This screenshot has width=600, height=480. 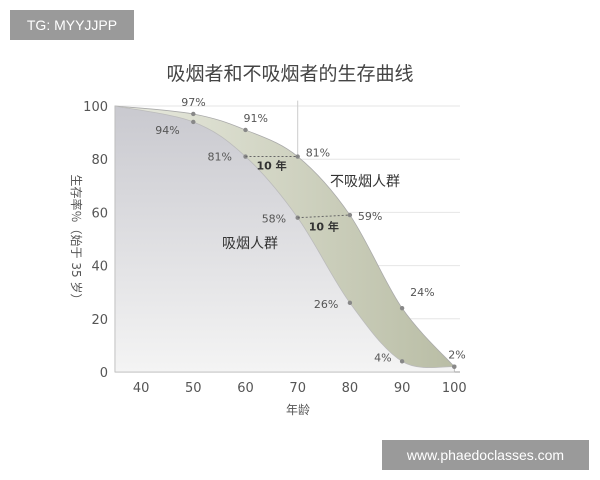 I want to click on smoker-data-label: 58%, so click(x=274, y=219).